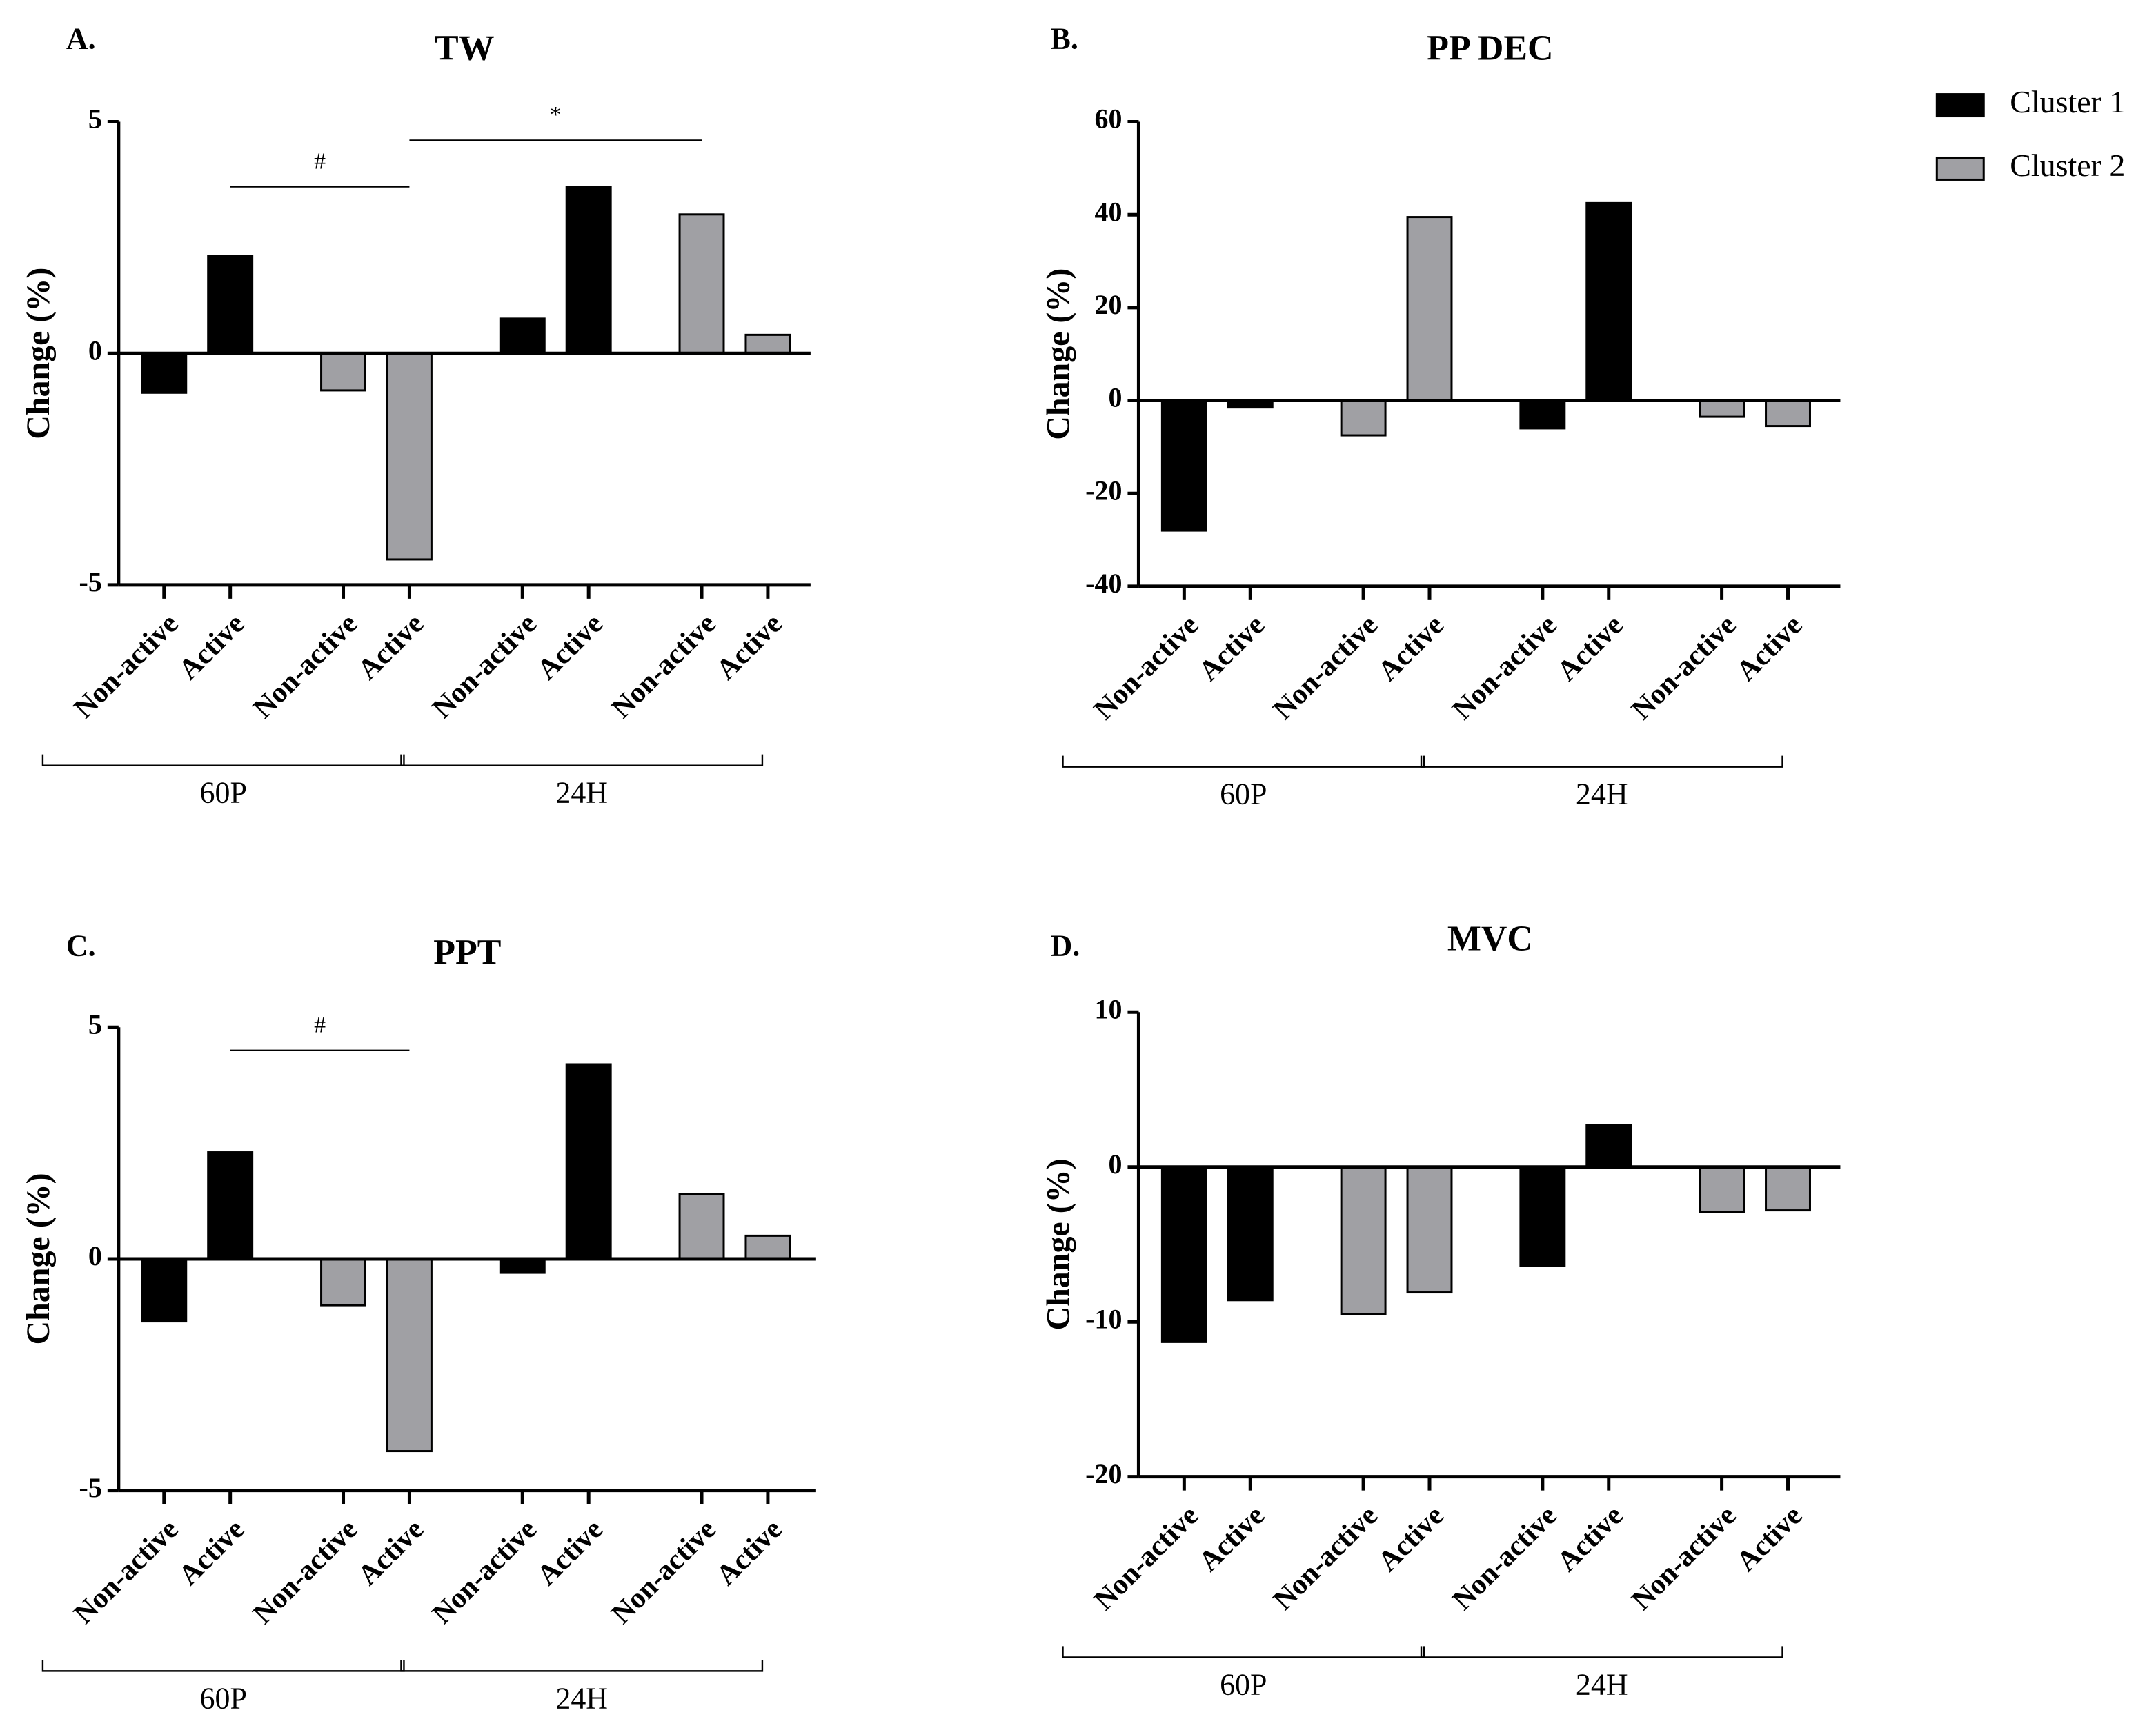 The height and width of the screenshot is (1728, 2156). Describe the element at coordinates (1108, 1008) in the screenshot. I see `y-tick-label: 10` at that location.